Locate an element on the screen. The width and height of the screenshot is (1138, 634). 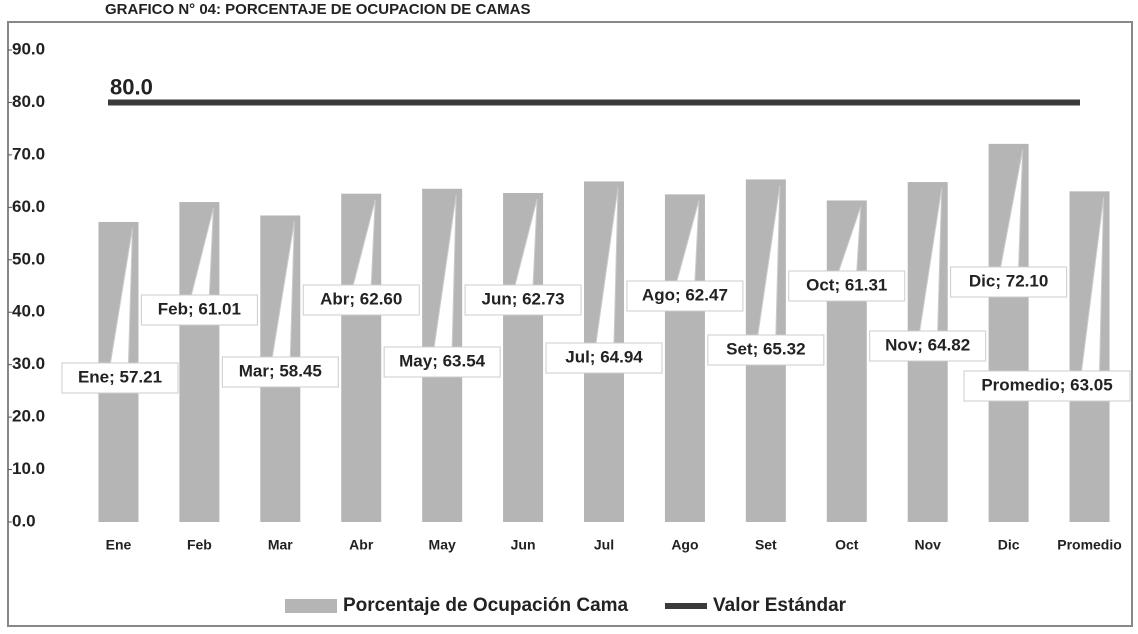
x-tick-label: Abr is located at coordinates (361, 545).